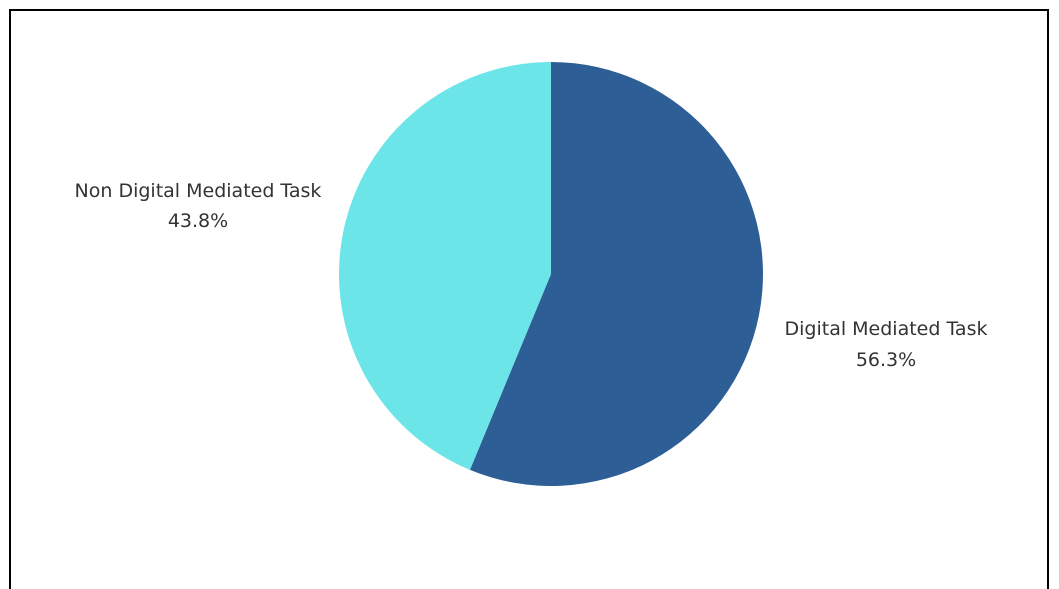 Image resolution: width=1059 pixels, height=589 pixels. What do you see at coordinates (198, 191) in the screenshot?
I see `slice-label-non-digital-name: Non Digital Mediated Task` at bounding box center [198, 191].